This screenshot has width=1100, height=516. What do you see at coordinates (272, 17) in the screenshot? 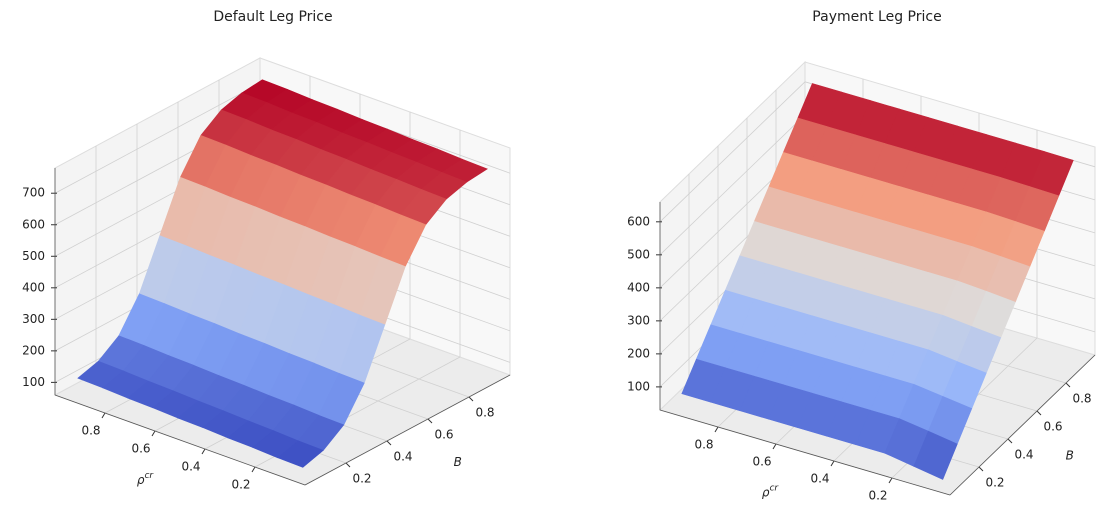
I see `chart-title: Default Leg Price` at bounding box center [272, 17].